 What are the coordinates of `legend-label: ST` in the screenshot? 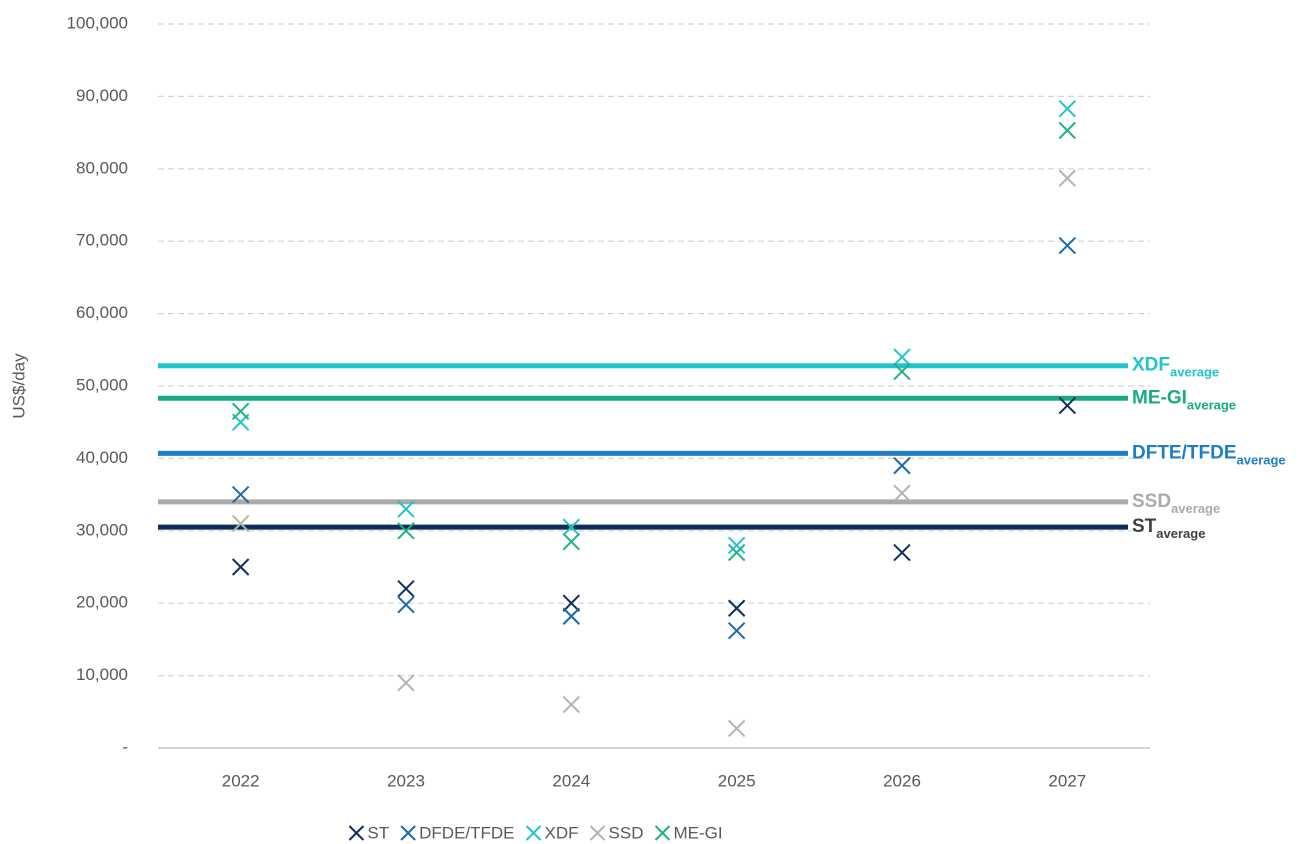 It's located at (378, 832).